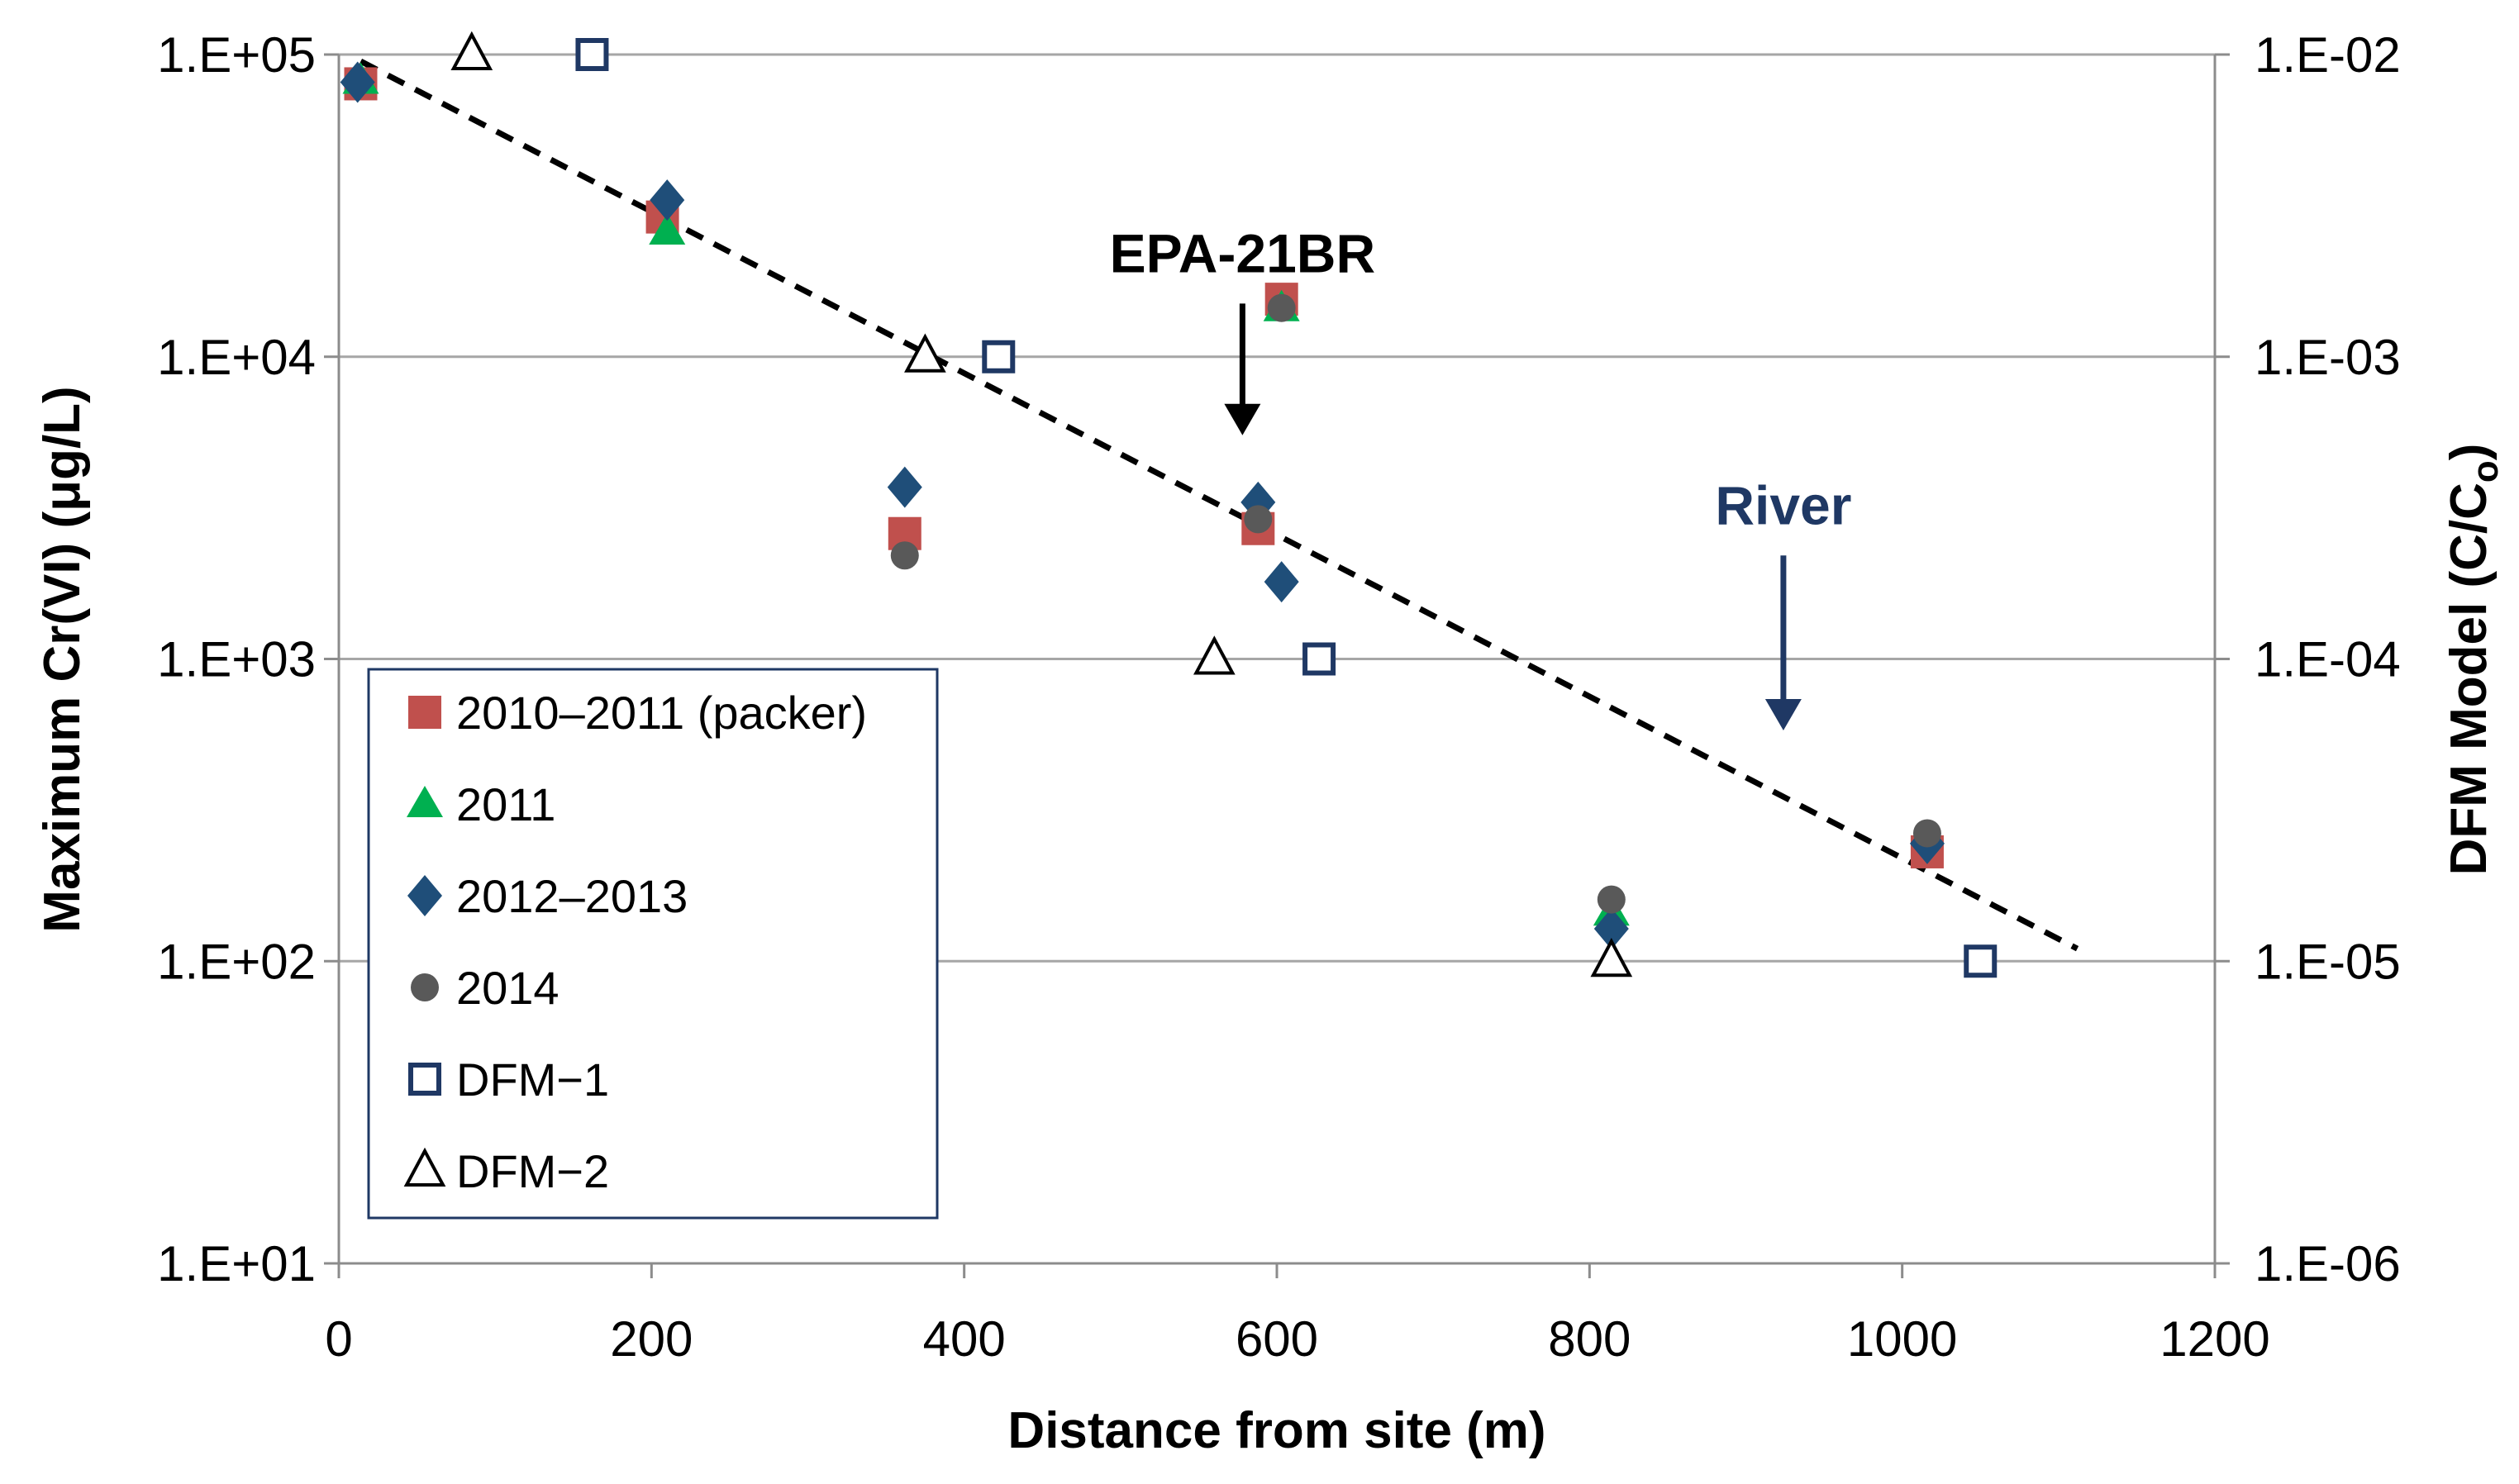 This screenshot has width=2519, height=1484. I want to click on x-tick-label: 1200, so click(2214, 1339).